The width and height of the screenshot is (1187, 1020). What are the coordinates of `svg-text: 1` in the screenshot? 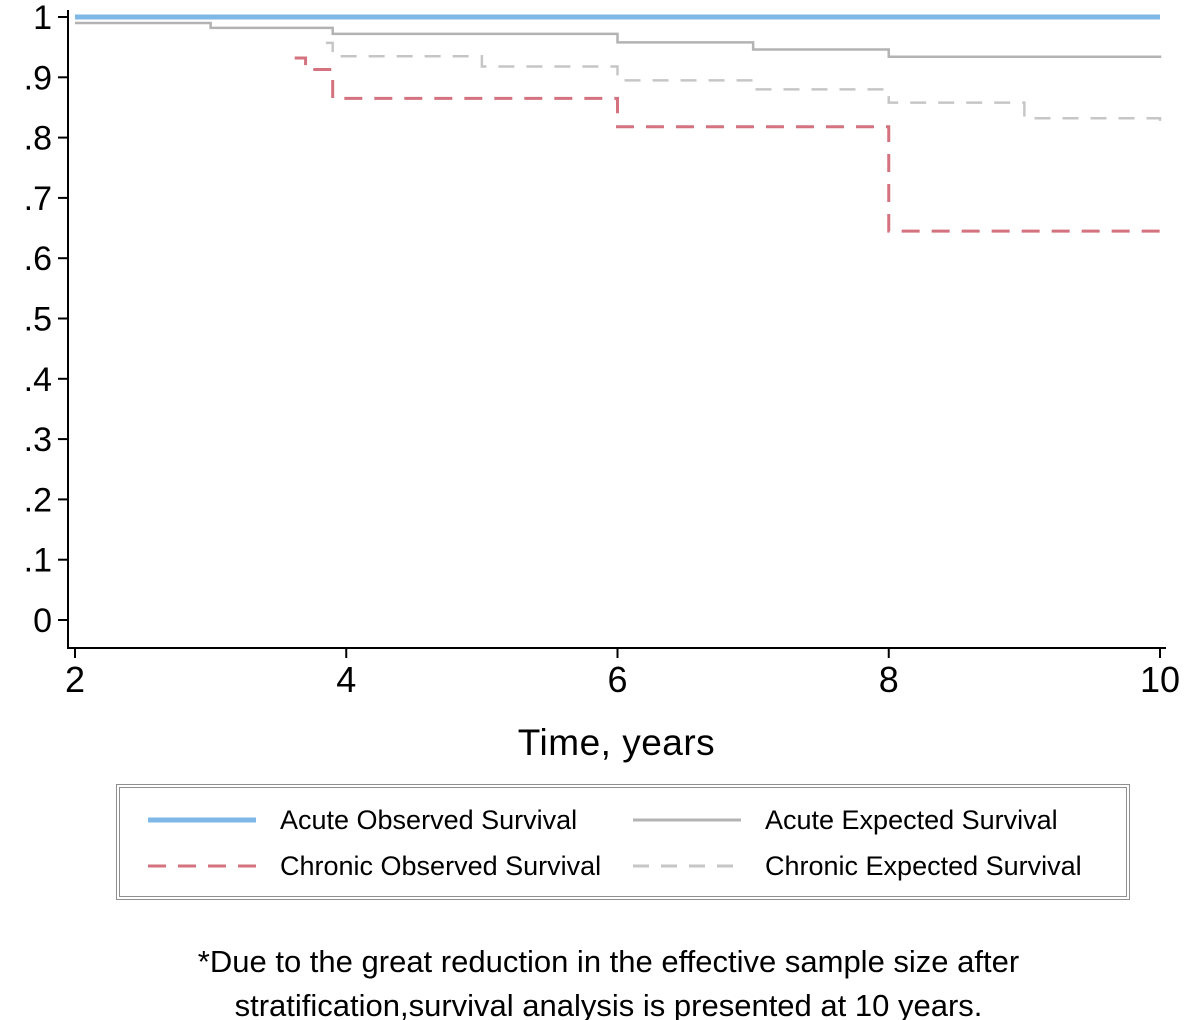 It's located at (42, 18).